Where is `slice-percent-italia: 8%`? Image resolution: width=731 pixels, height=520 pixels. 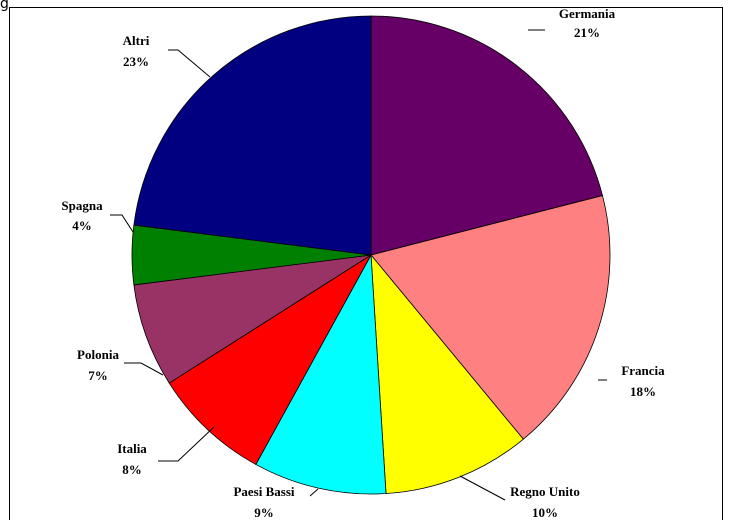 slice-percent-italia: 8% is located at coordinates (132, 469).